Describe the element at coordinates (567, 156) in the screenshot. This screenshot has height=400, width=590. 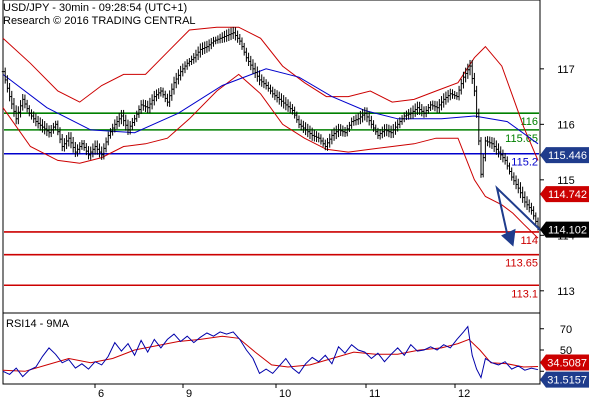
I see `ma-value-tag: 115.446` at that location.